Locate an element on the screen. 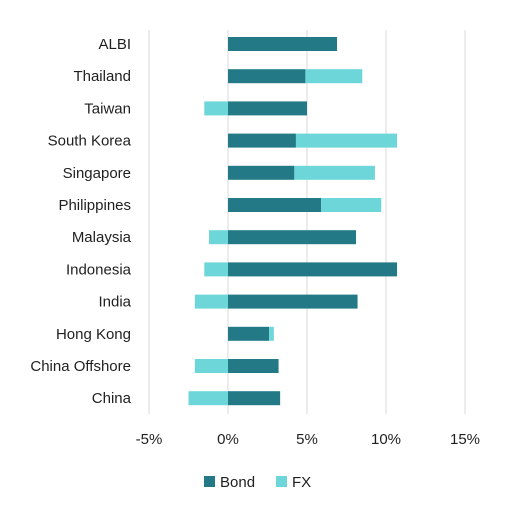  category-label: ALBI is located at coordinates (114, 44).